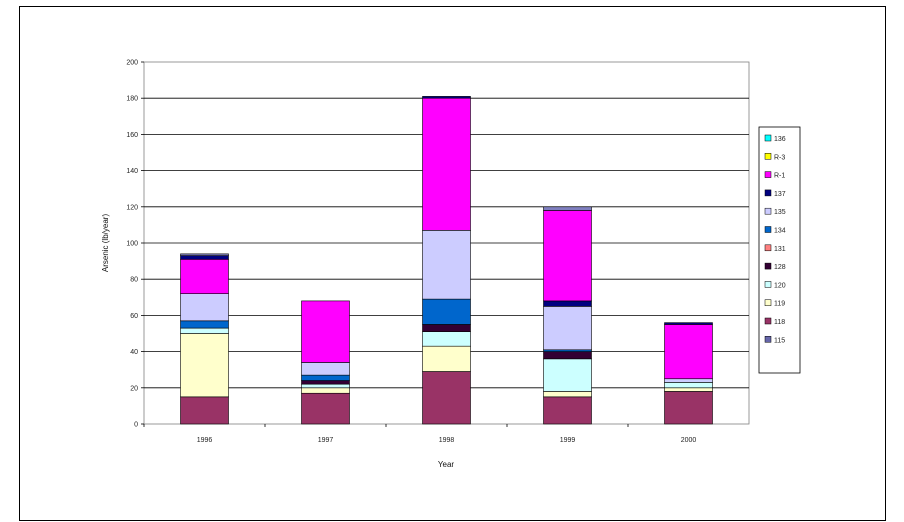 This screenshot has height=522, width=904. What do you see at coordinates (779, 340) in the screenshot?
I see `legend-label-115: 115` at bounding box center [779, 340].